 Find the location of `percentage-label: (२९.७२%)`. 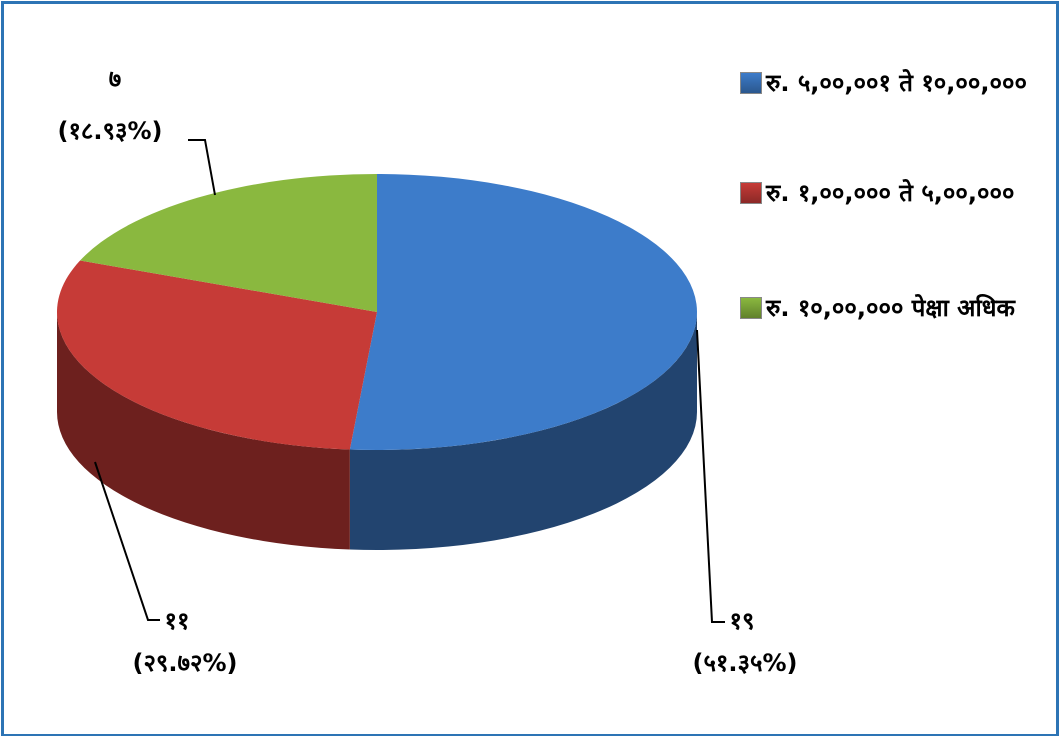

percentage-label: (२९.७२%) is located at coordinates (185, 663).